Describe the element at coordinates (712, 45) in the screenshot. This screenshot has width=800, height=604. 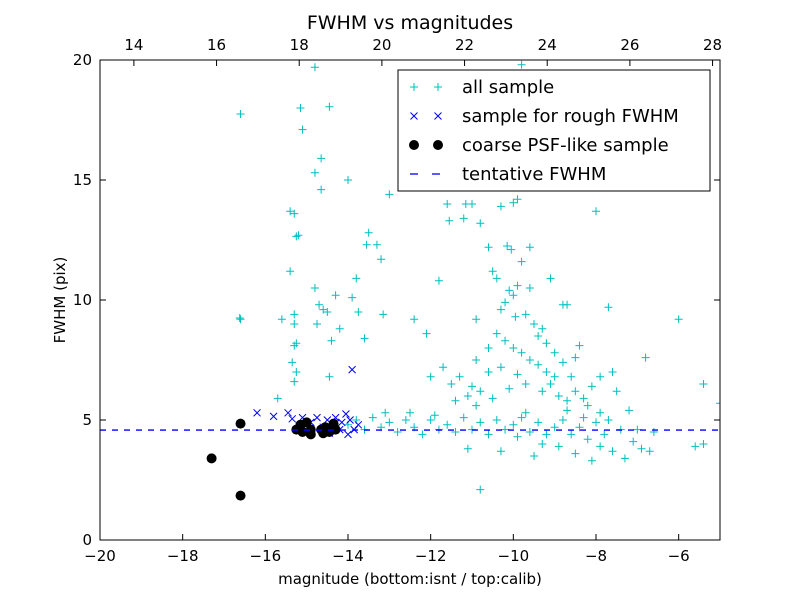
I see `top-x-tick-label: 28` at that location.